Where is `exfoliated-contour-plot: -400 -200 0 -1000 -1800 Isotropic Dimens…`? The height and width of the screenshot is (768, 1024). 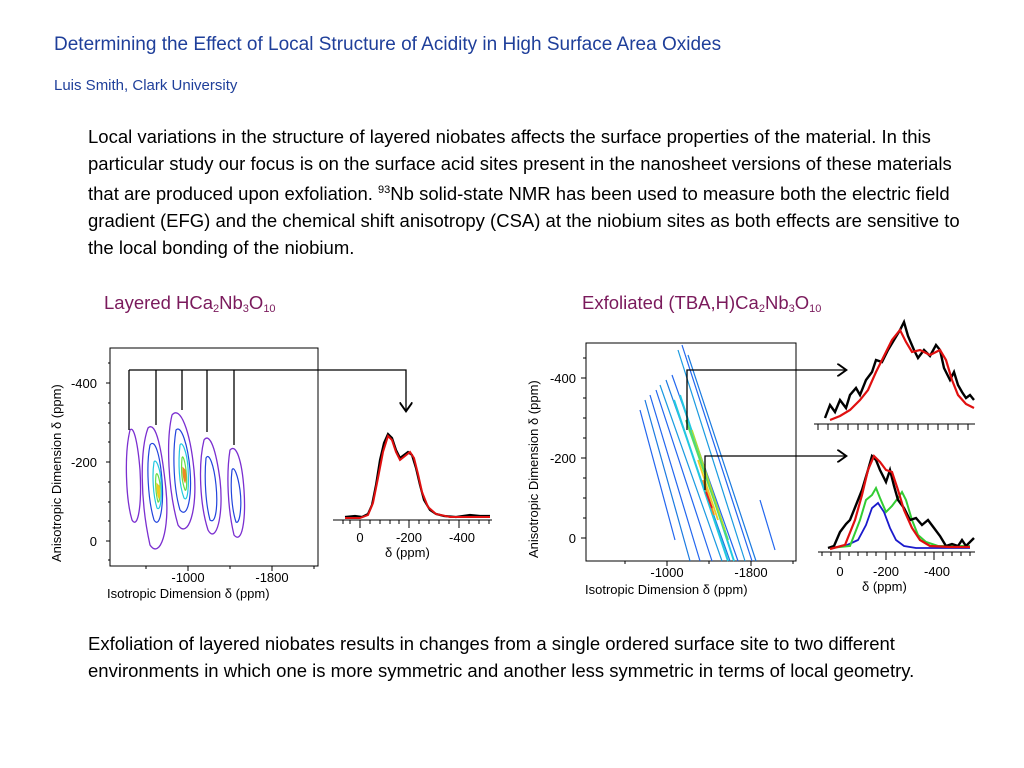
exfoliated-contour-plot: -400 -200 0 -1000 -1800 Isotropic Dimens… is located at coordinates (685, 469).